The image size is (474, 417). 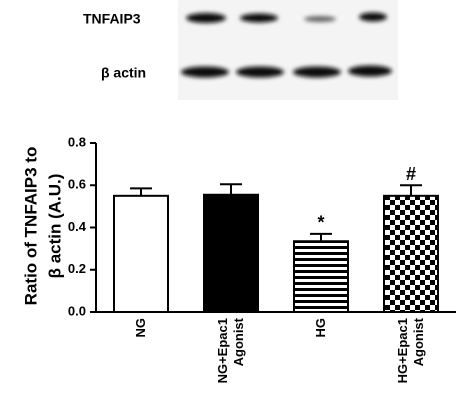 What do you see at coordinates (112, 19) in the screenshot?
I see `blot-label: TNFAIP3` at bounding box center [112, 19].